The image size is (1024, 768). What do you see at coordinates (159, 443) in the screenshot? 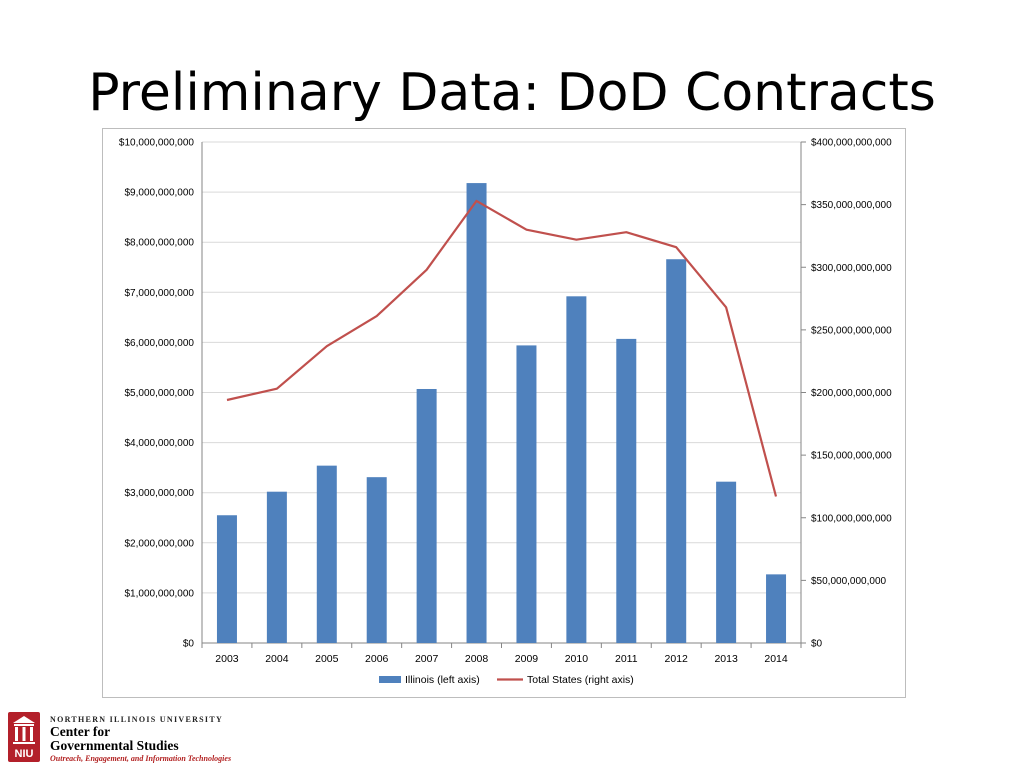
I see `left-tick-label: $4,000,000,000` at bounding box center [159, 443].